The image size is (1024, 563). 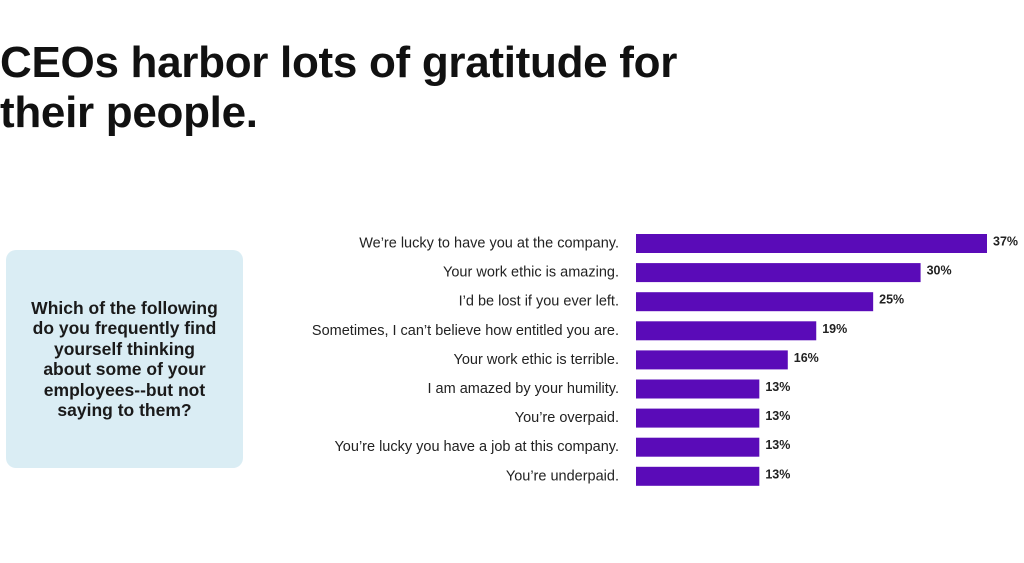 What do you see at coordinates (806, 358) in the screenshot?
I see `value-label: 16%` at bounding box center [806, 358].